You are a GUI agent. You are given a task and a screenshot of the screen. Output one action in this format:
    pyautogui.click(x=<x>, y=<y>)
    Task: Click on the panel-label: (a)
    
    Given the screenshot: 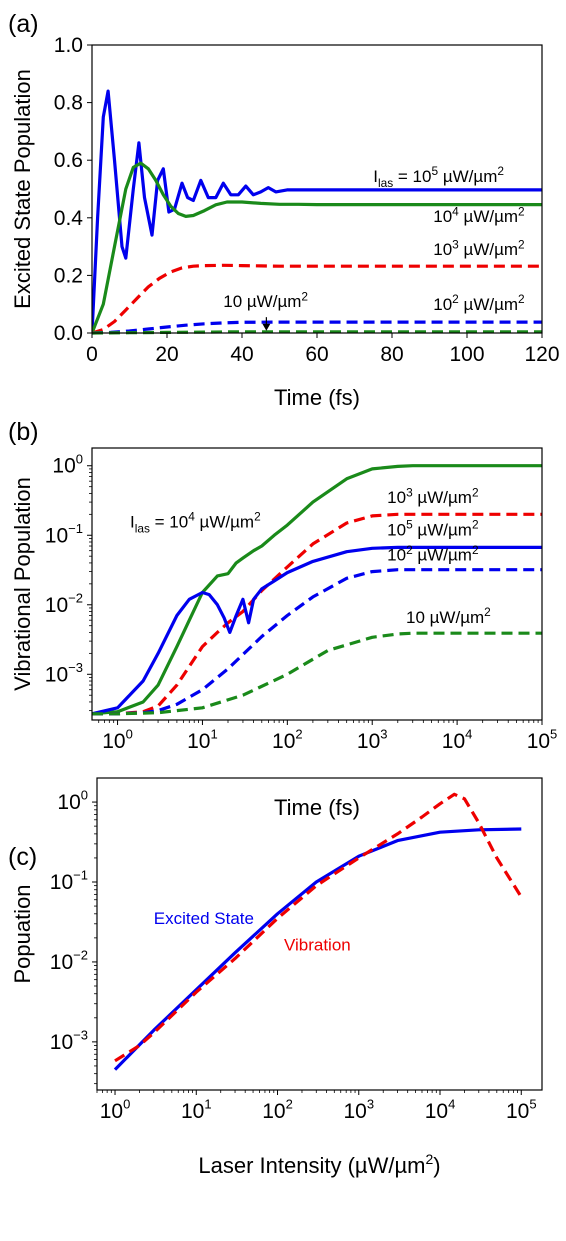 What is the action you would take?
    pyautogui.click(x=23, y=24)
    